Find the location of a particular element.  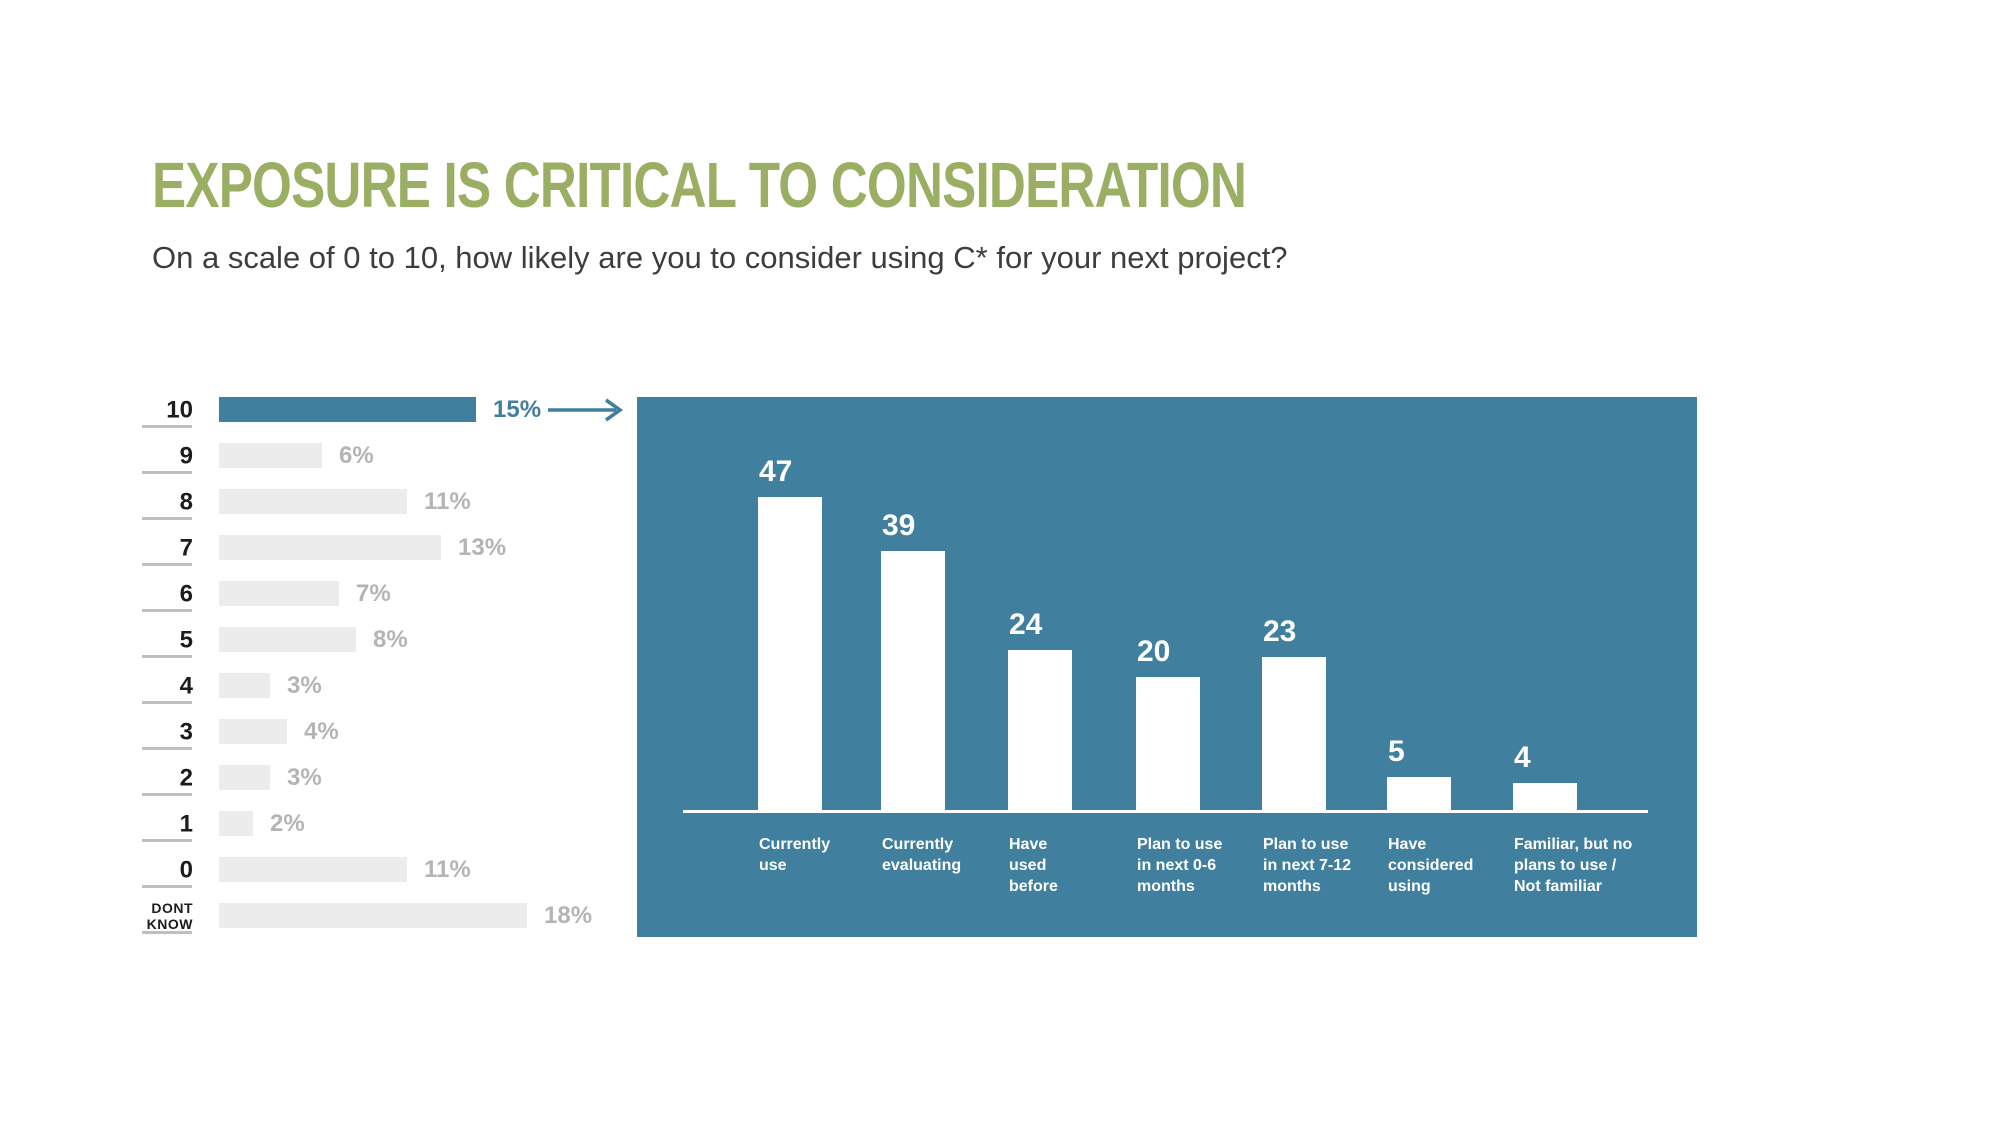

scale-tick-label: DONT KNOW is located at coordinates (169, 915).